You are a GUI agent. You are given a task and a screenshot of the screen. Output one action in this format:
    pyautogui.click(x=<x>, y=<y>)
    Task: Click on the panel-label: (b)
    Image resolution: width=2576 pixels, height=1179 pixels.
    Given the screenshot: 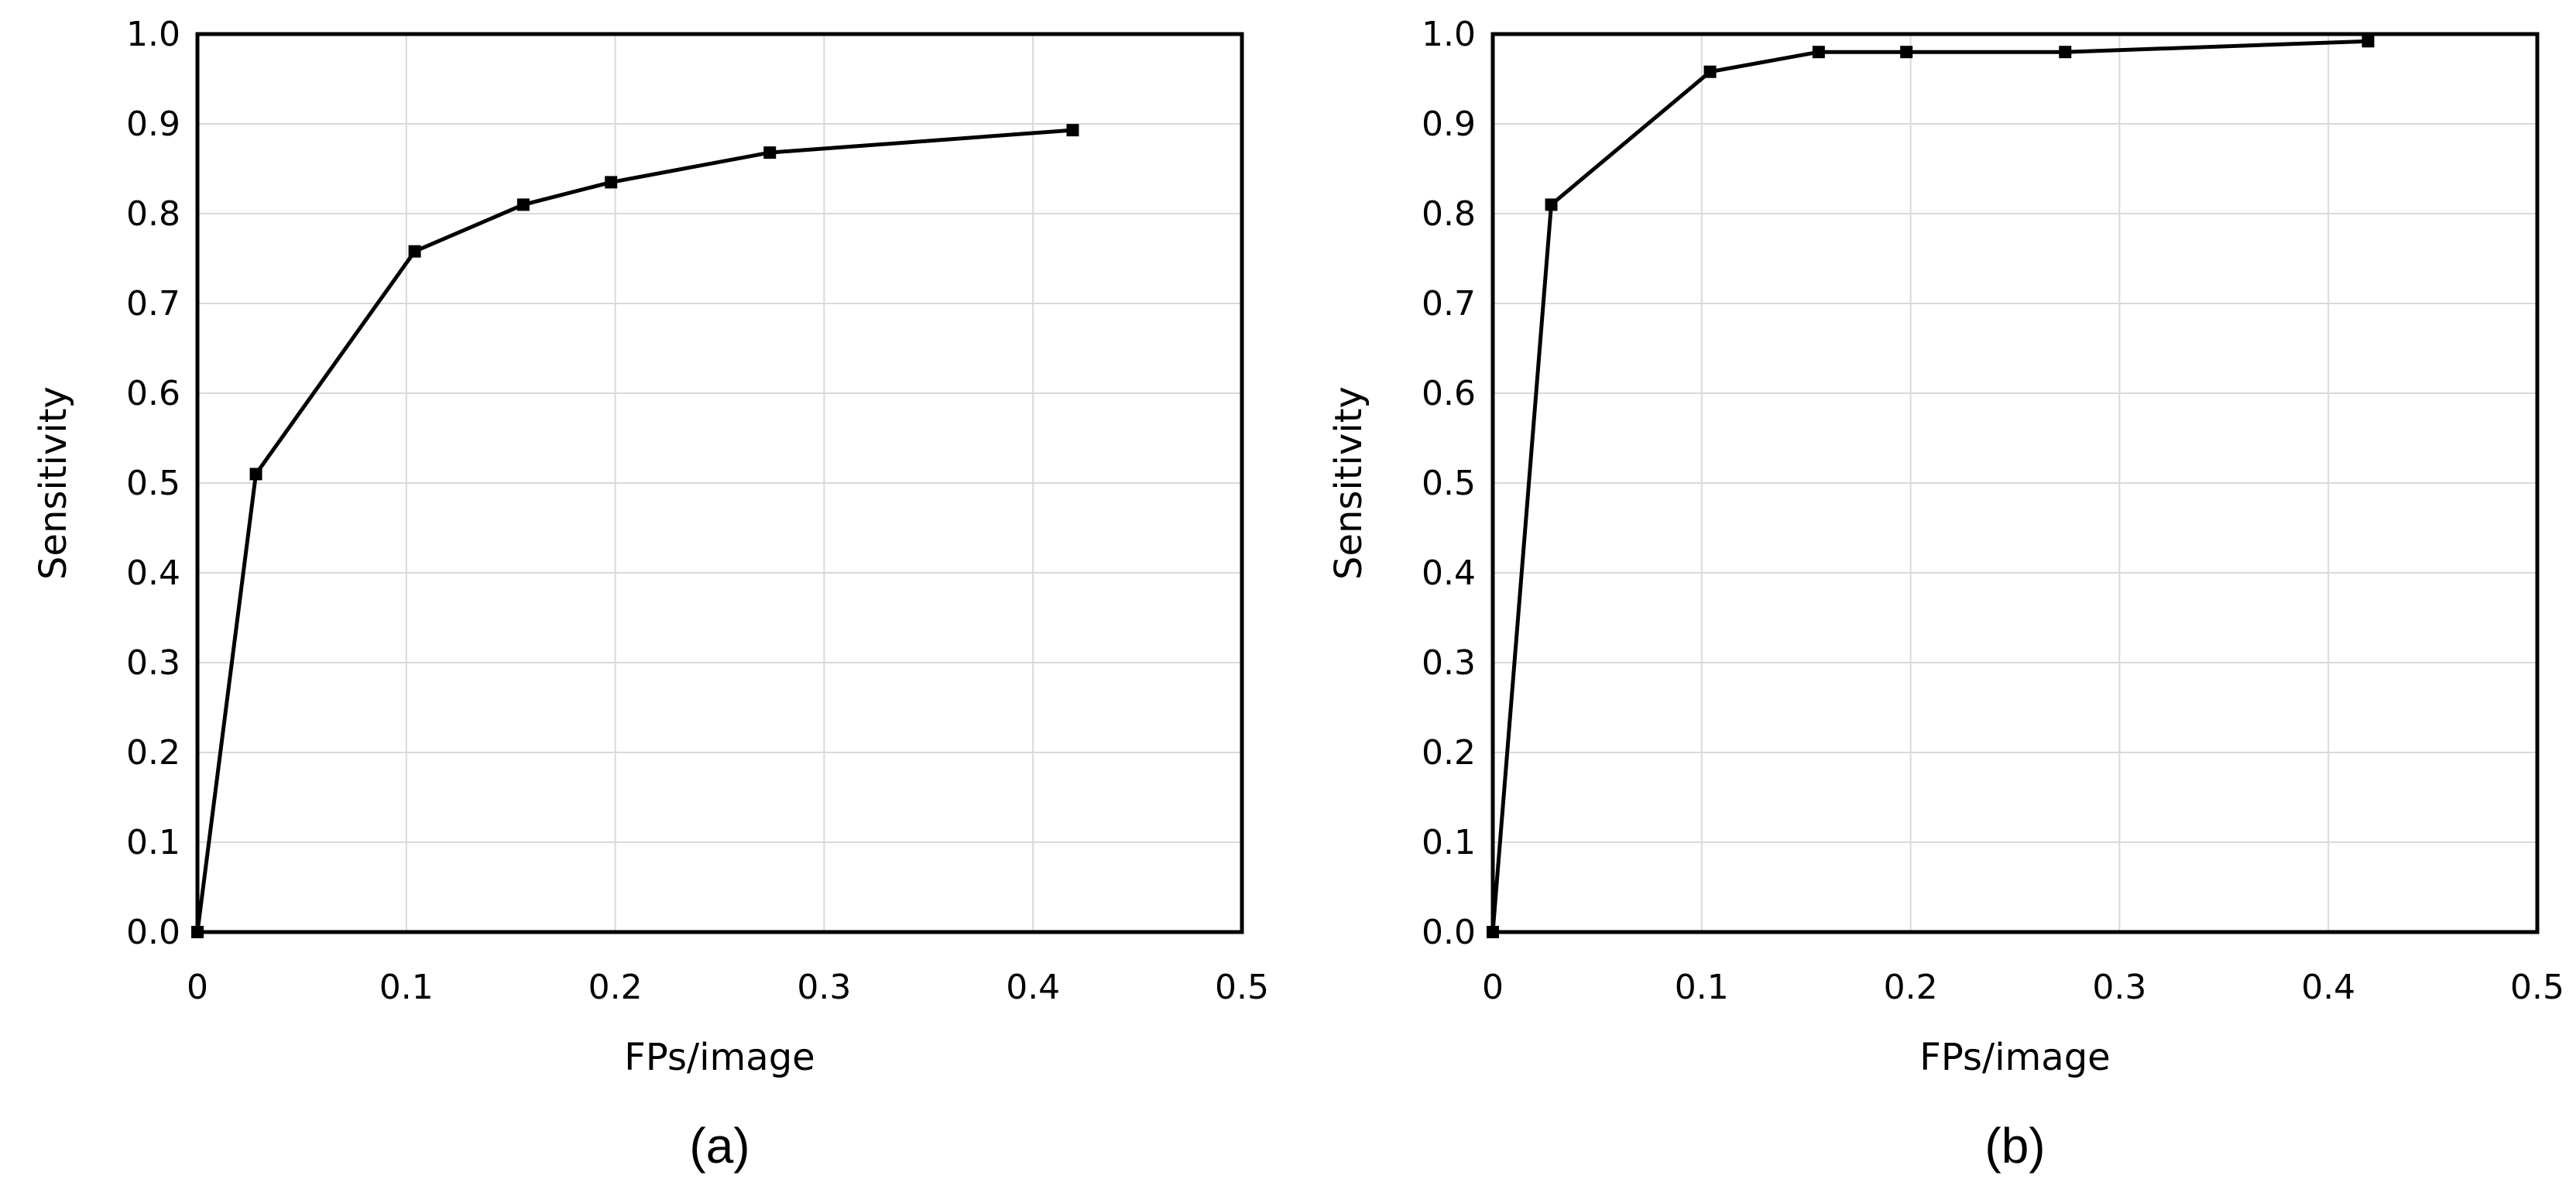 What is the action you would take?
    pyautogui.click(x=2014, y=1146)
    